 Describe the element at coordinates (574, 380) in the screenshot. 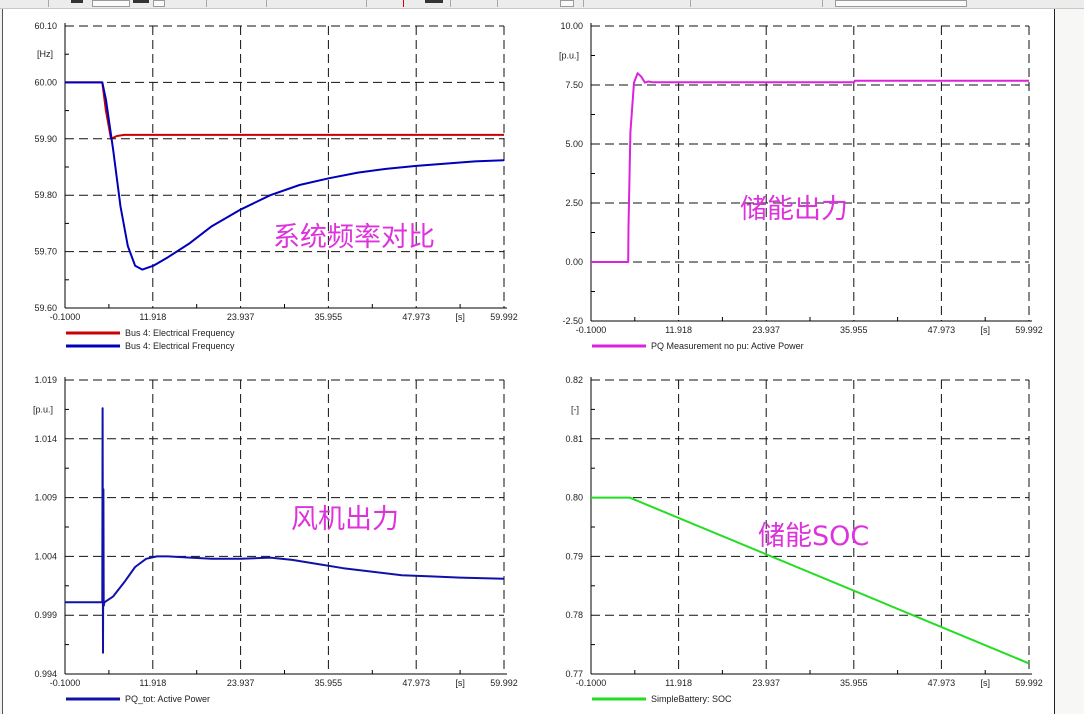

I see `y-tick-label: 0.82` at that location.